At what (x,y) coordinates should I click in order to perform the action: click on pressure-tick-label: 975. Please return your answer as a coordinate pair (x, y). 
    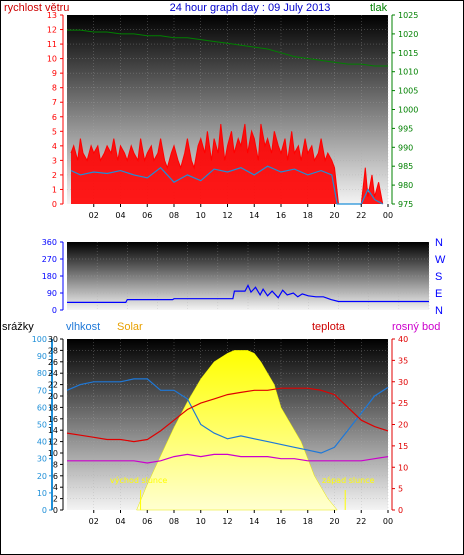
    Looking at the image, I should click on (405, 204).